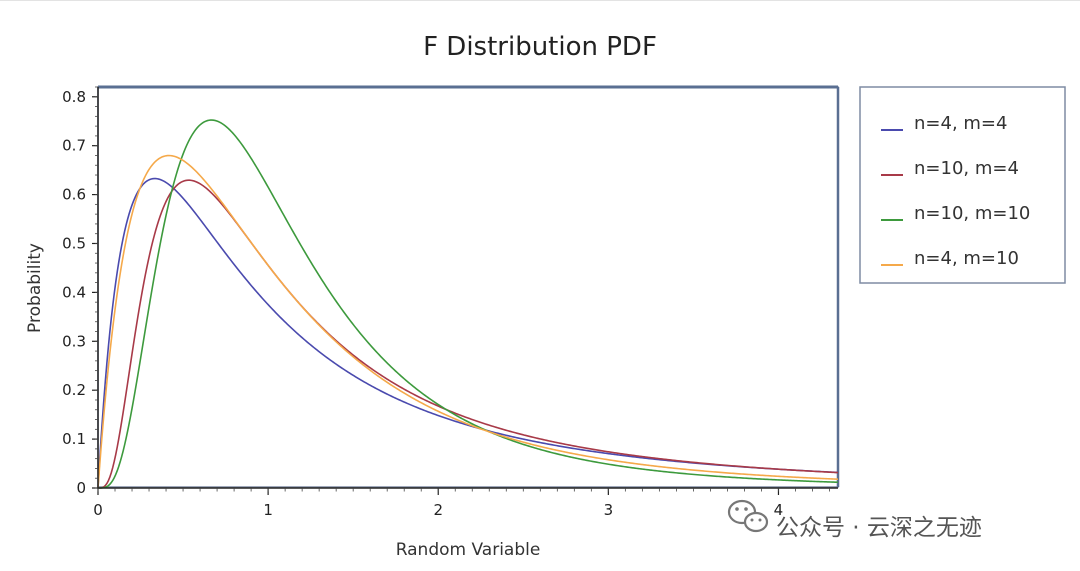 The width and height of the screenshot is (1080, 571). I want to click on x-tick-label: 1, so click(268, 510).